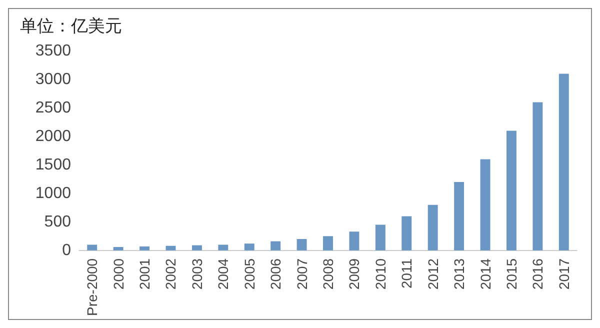 This screenshot has height=328, width=600. I want to click on x-tick-label: 2002, so click(170, 274).